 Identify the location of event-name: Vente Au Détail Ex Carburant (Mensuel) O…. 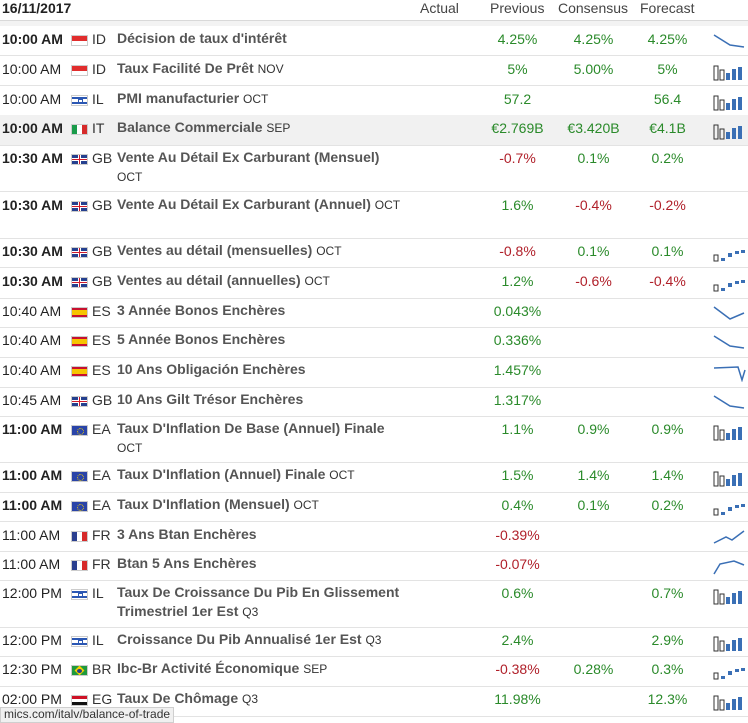
(262, 167).